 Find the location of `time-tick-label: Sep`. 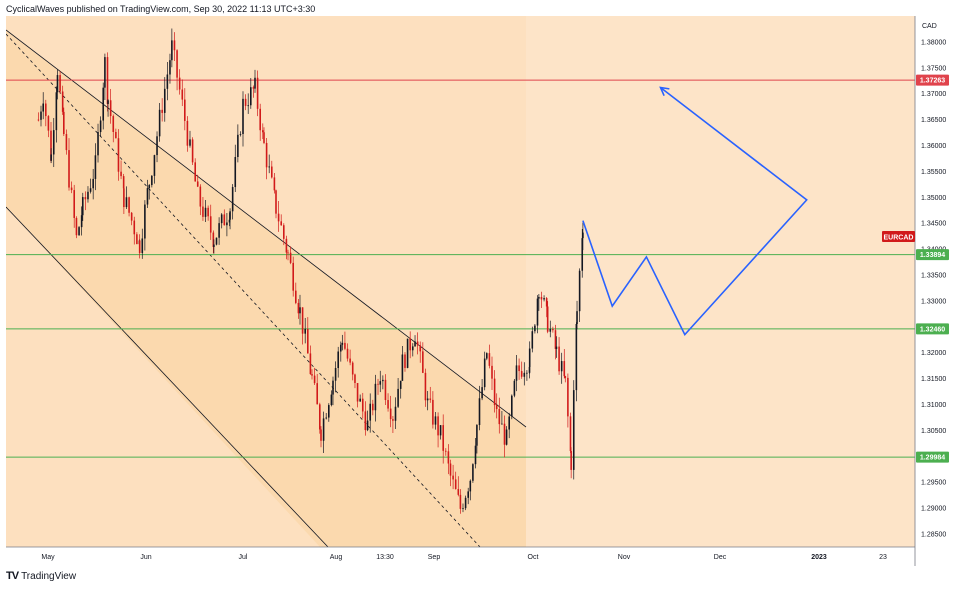

time-tick-label: Sep is located at coordinates (434, 557).